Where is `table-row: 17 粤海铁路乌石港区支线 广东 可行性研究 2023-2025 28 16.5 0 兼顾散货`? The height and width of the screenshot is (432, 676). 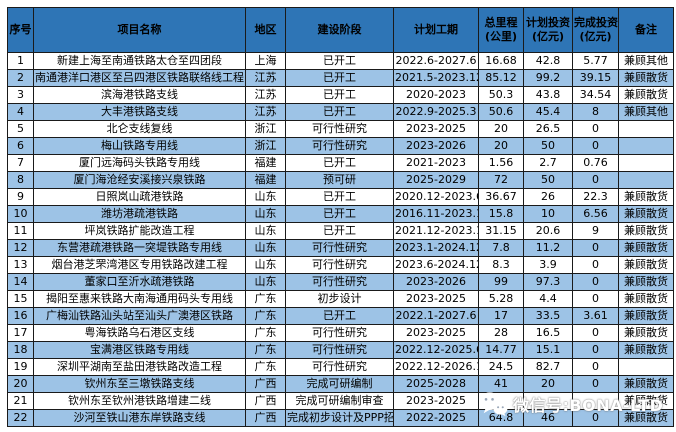
table-row: 17 粤海铁路乌石港区支线 广东 可行性研究 2023-2025 28 16.5 0 兼顾散货 is located at coordinates (340, 333).